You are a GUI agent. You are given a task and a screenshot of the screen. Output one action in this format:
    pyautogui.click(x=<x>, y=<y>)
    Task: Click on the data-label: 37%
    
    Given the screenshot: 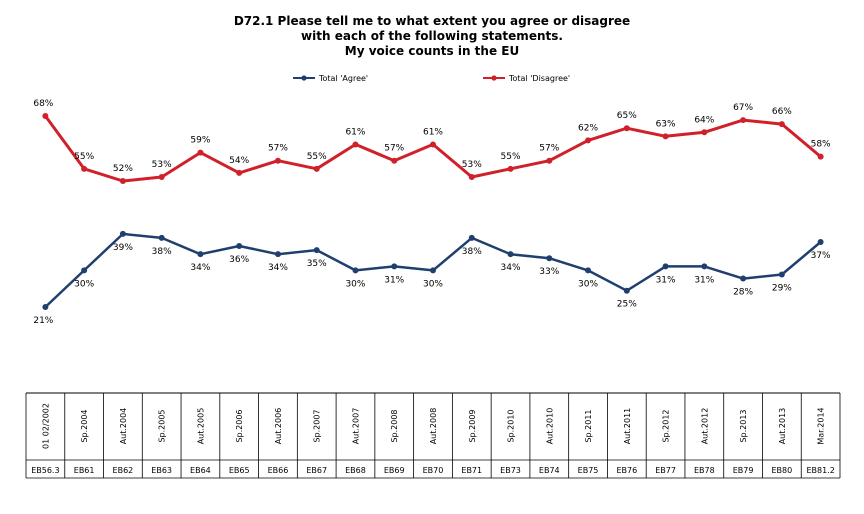 What is the action you would take?
    pyautogui.click(x=821, y=256)
    